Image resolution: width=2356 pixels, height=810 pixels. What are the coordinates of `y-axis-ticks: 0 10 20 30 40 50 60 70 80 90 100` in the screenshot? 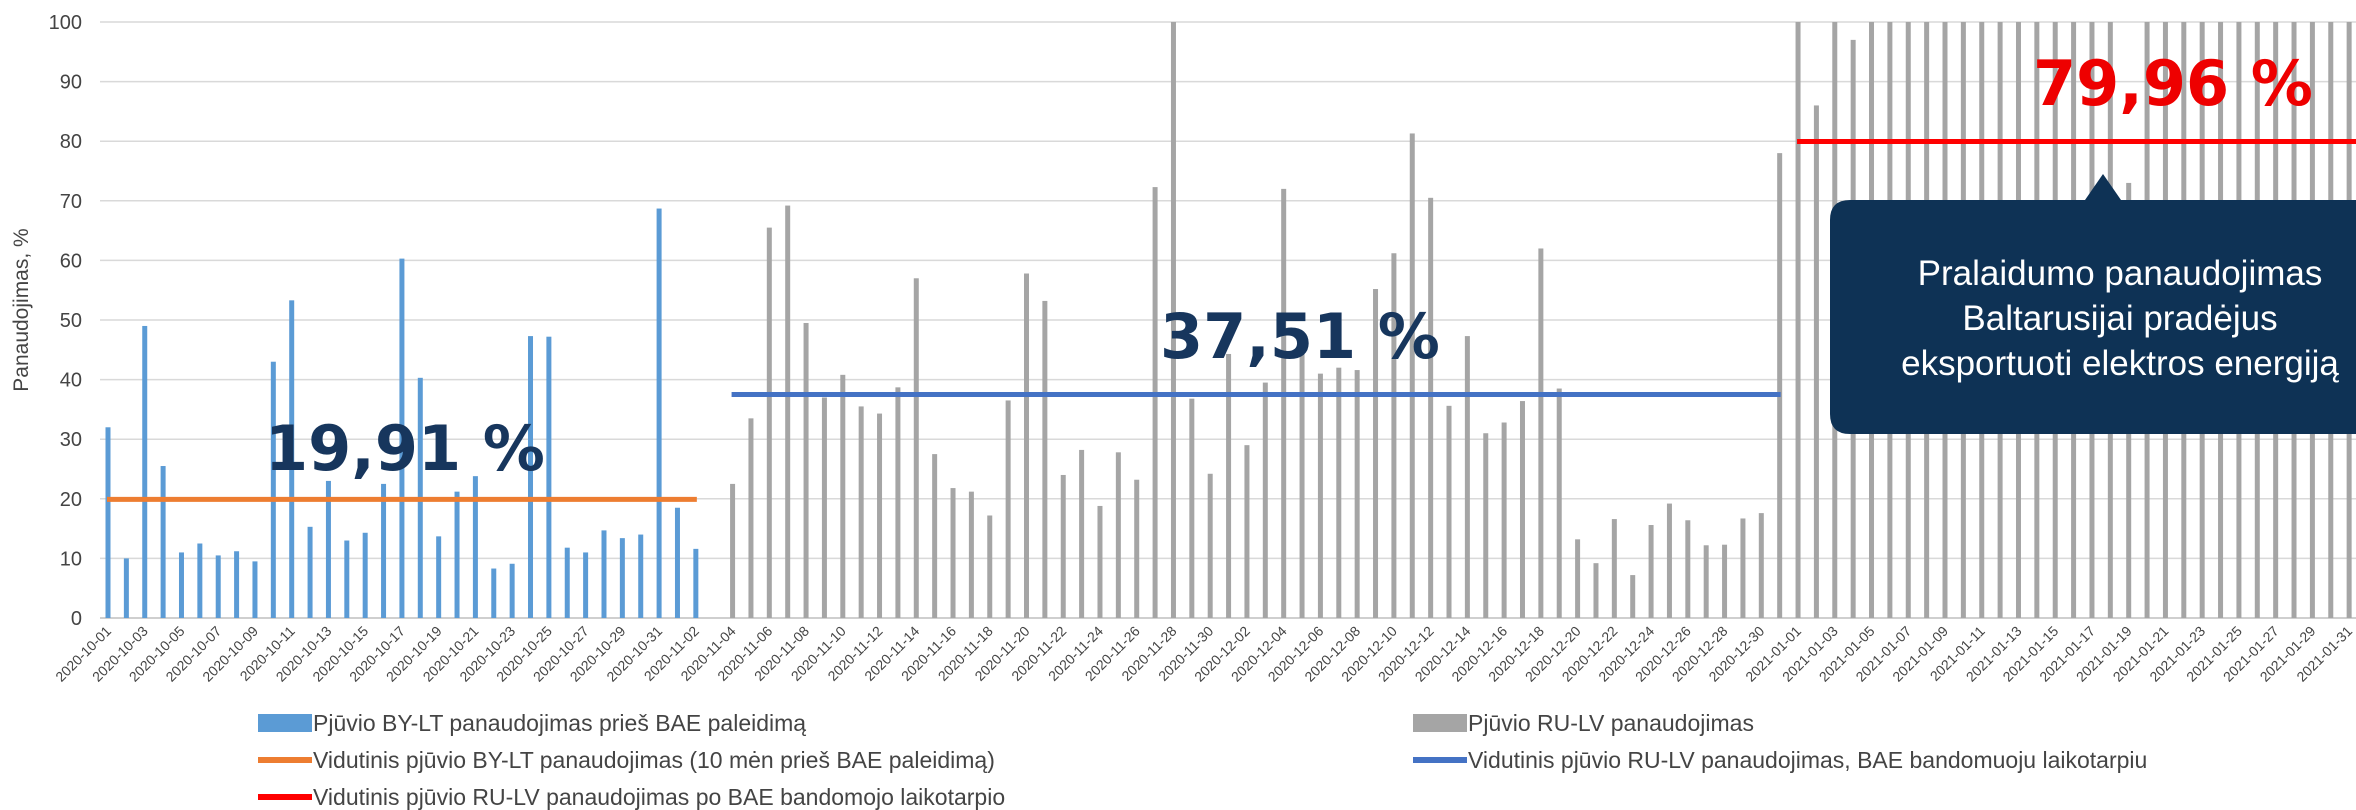 It's located at (65, 321).